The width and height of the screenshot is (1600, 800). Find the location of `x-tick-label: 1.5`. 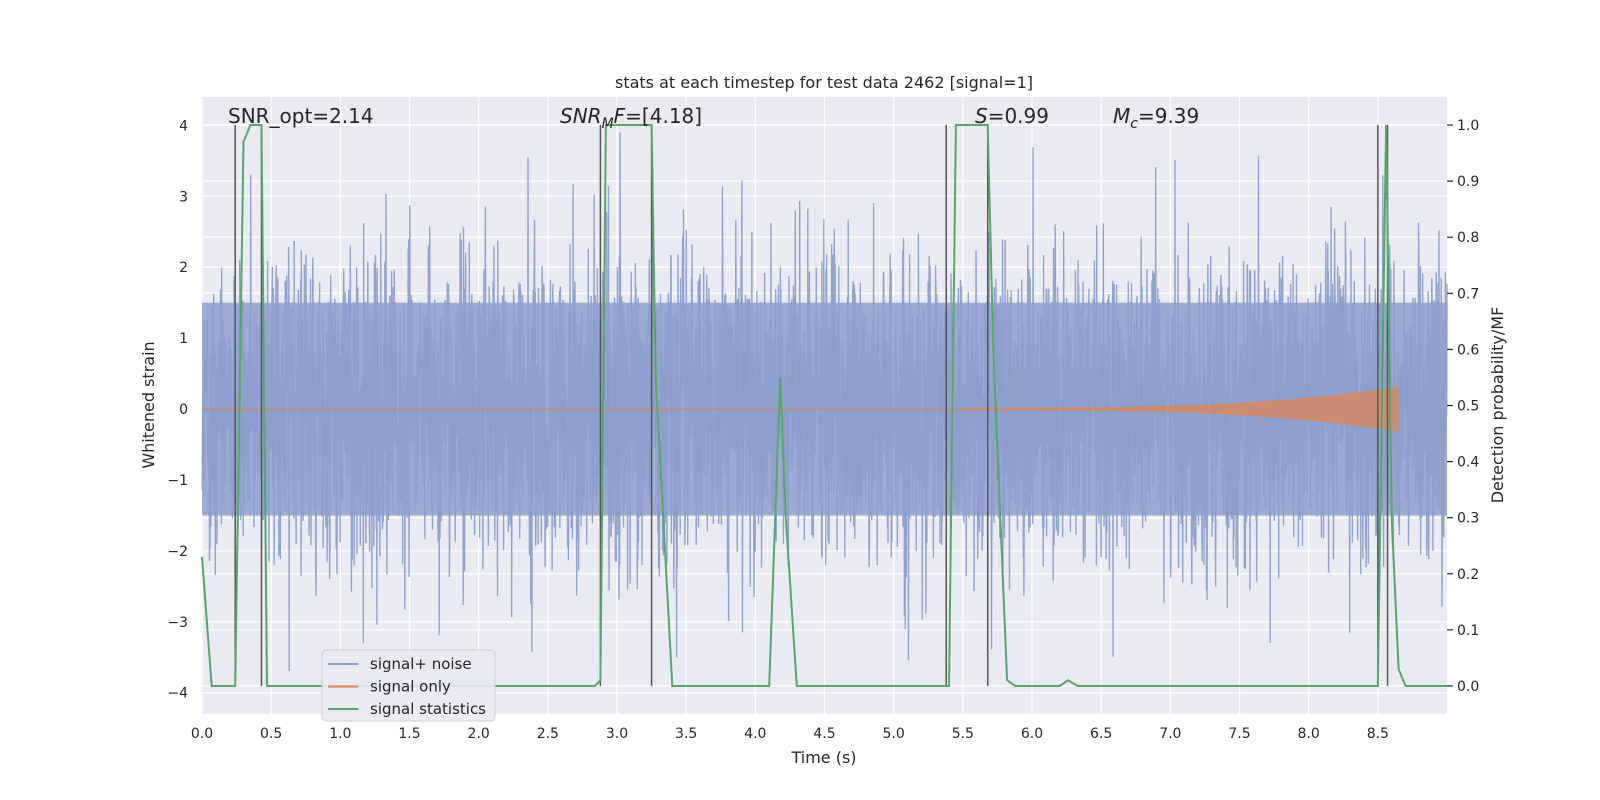

x-tick-label: 1.5 is located at coordinates (409, 734).